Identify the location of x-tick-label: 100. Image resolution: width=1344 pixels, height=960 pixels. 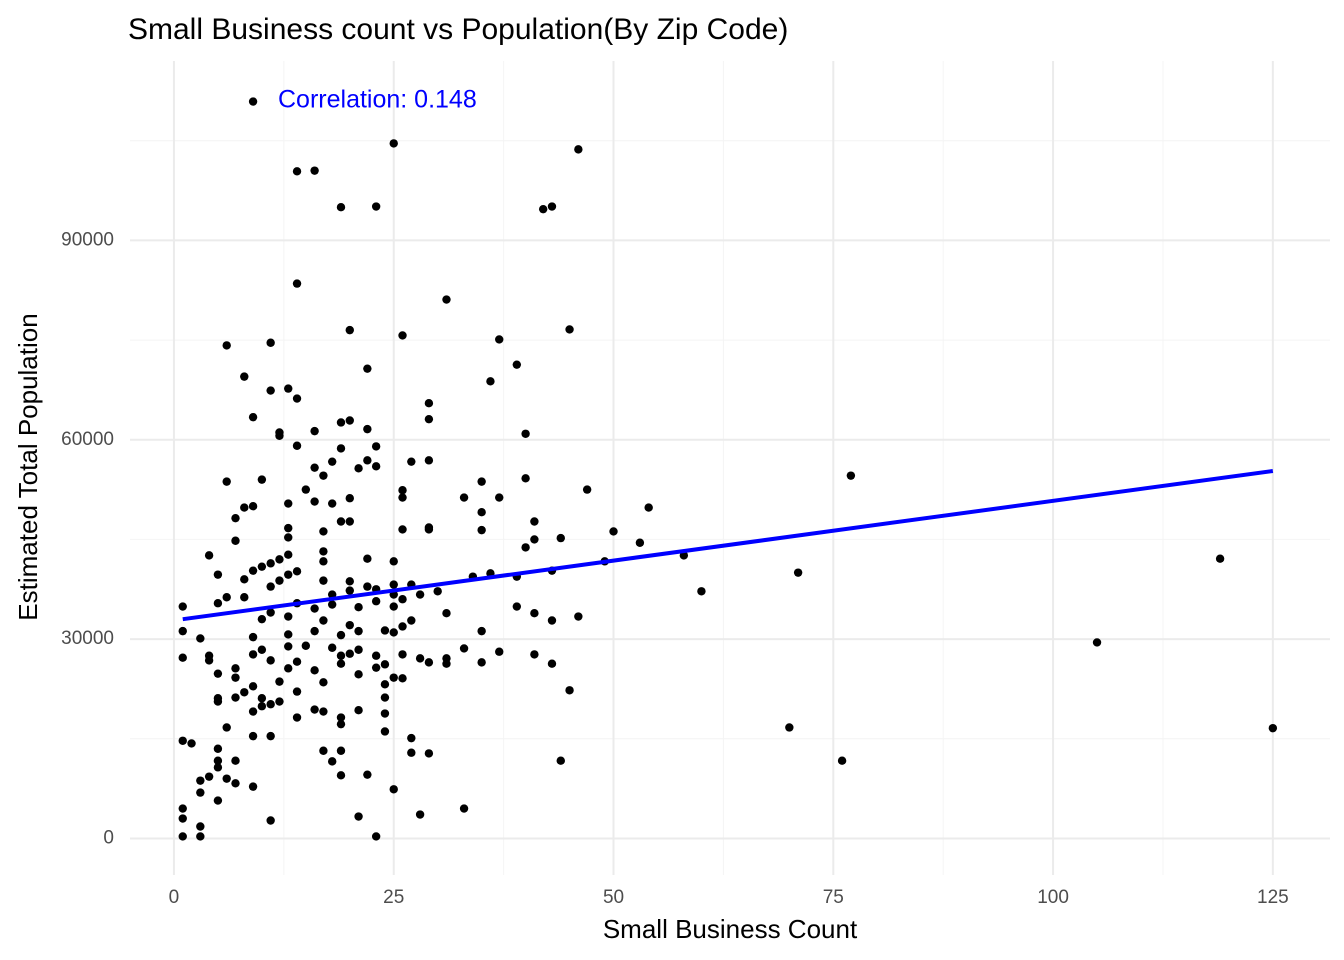
(1053, 897).